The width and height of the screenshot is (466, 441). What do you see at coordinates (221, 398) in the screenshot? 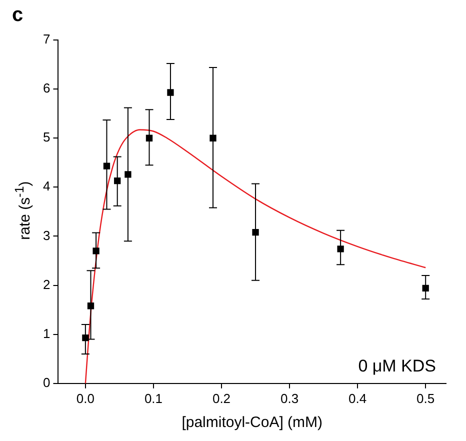
I see `x-tick-label: 0.2` at bounding box center [221, 398].